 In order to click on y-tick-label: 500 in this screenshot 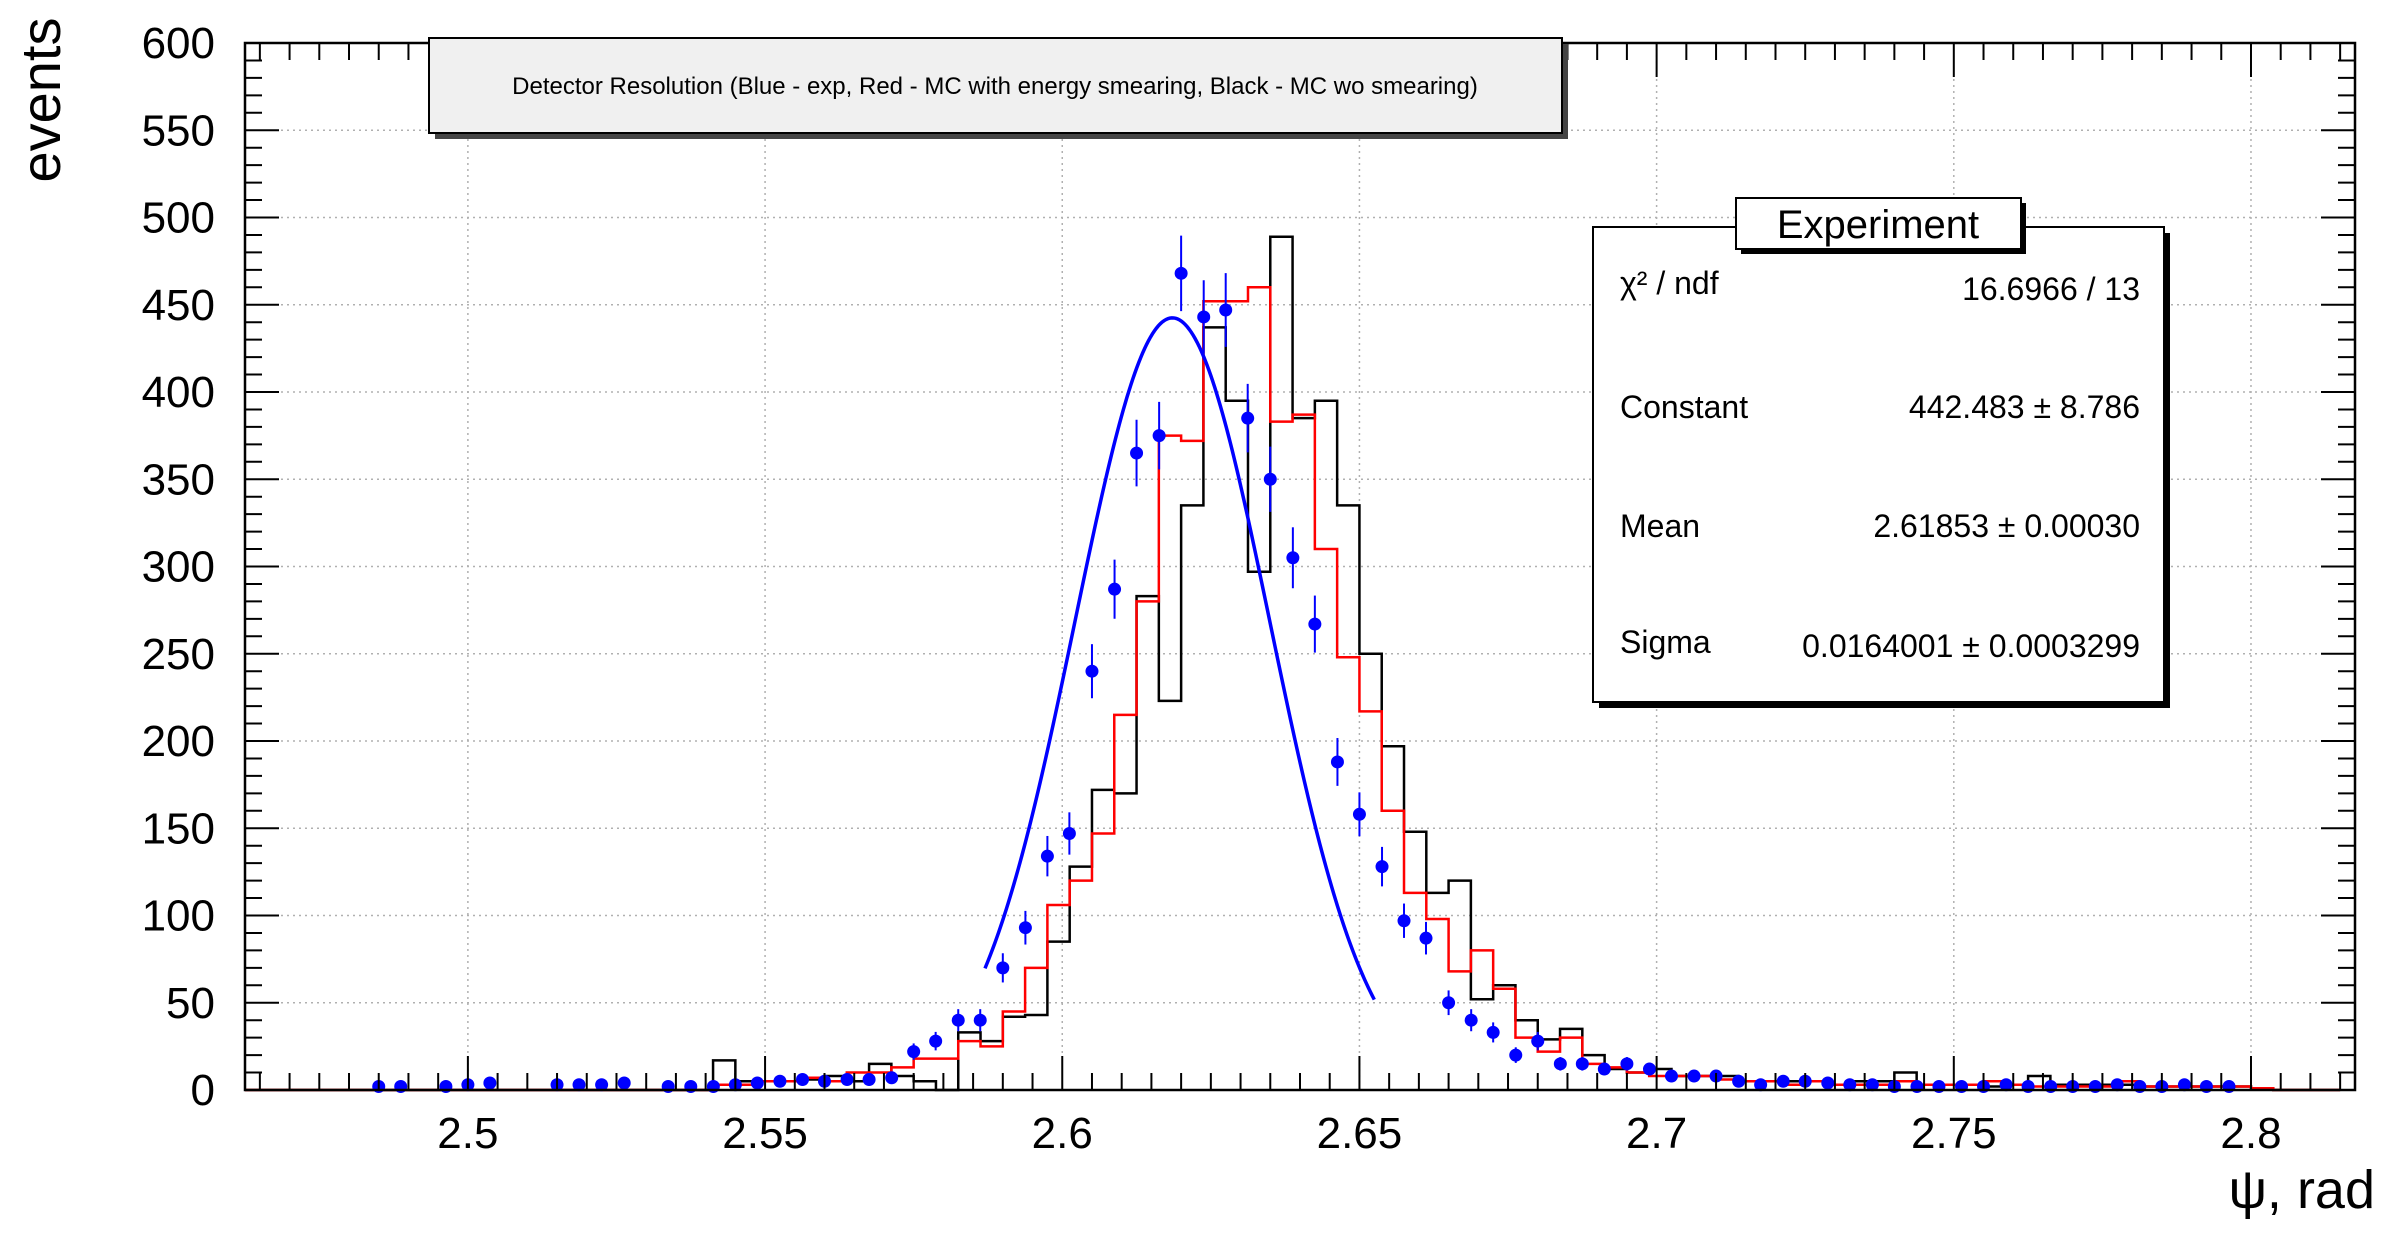, I will do `click(178, 218)`.